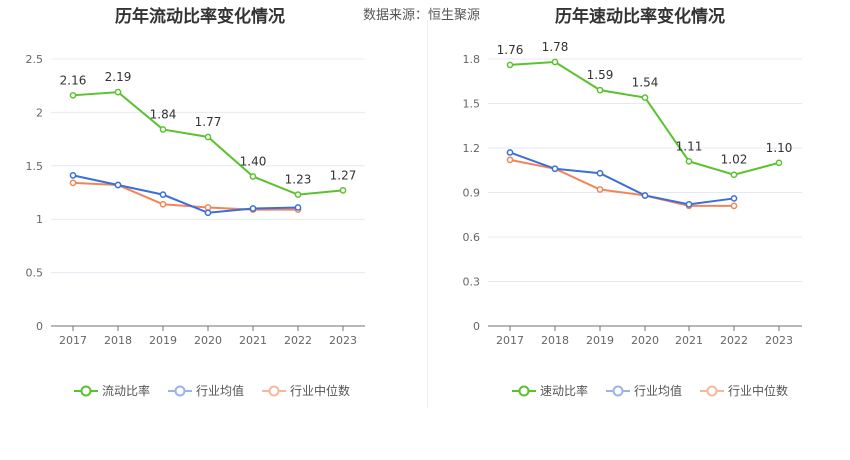 The image size is (850, 460). What do you see at coordinates (472, 237) in the screenshot?
I see `y-tick-label: 0.6` at bounding box center [472, 237].